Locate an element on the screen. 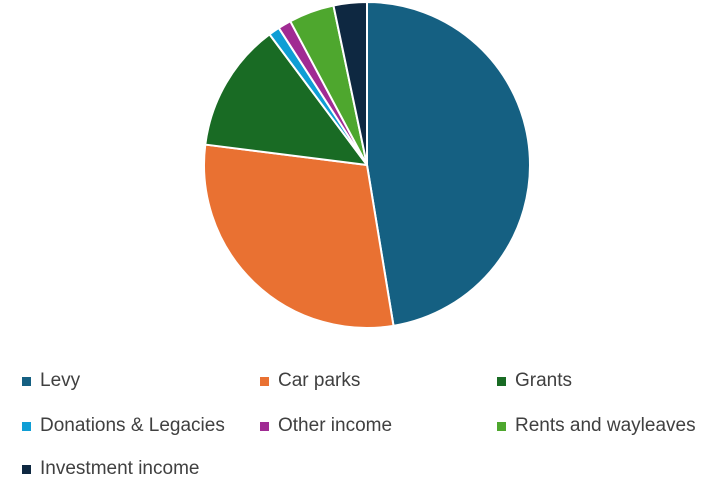 This screenshot has width=726, height=486. legend-item-donations-legacies: Donations & Legacies is located at coordinates (123, 426).